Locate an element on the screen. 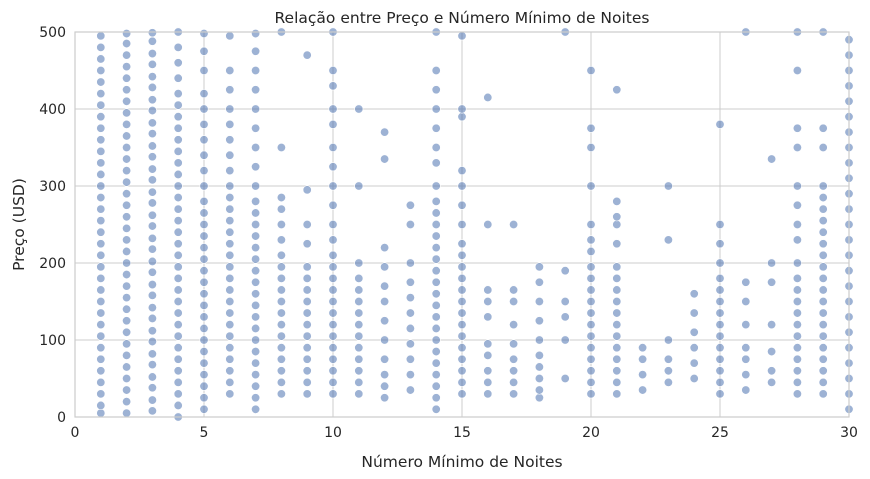 This screenshot has height=479, width=870. y-tick-label: 0 is located at coordinates (61, 418).